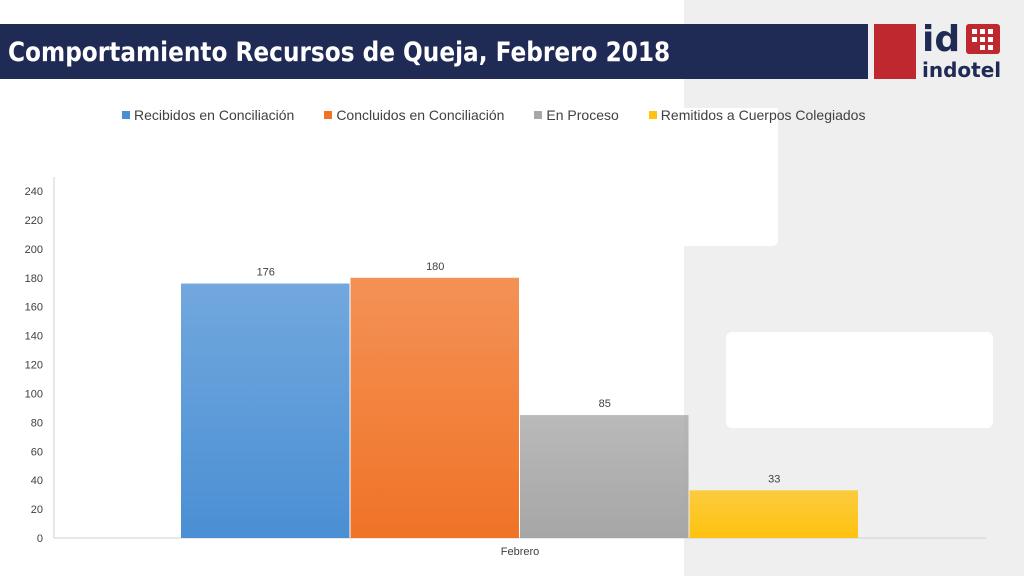 The image size is (1024, 576). Describe the element at coordinates (34, 308) in the screenshot. I see `y-tick-label: 160` at that location.